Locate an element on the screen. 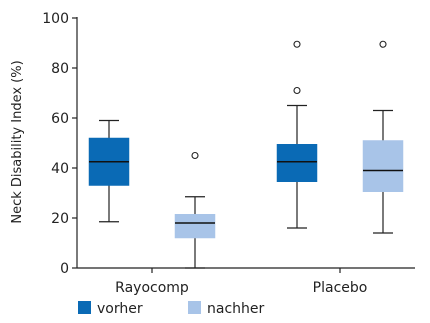 The width and height of the screenshot is (430, 323). box-vorher-rayocomp is located at coordinates (109, 171).